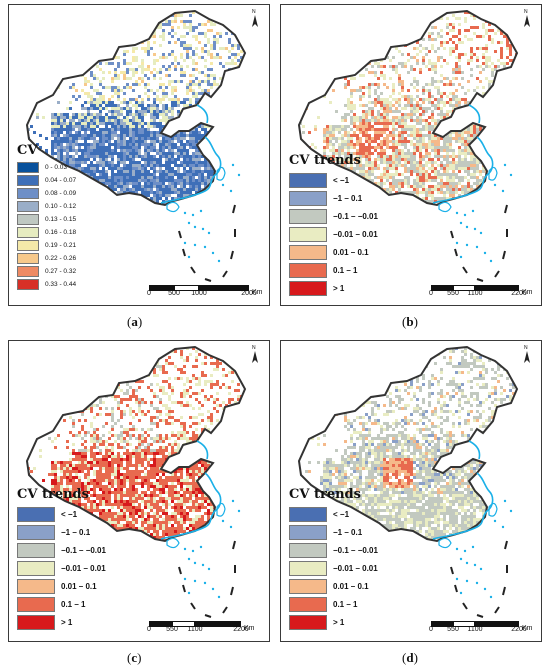  I want to click on legend-item: −0.01 – 0.01, so click(333, 234).